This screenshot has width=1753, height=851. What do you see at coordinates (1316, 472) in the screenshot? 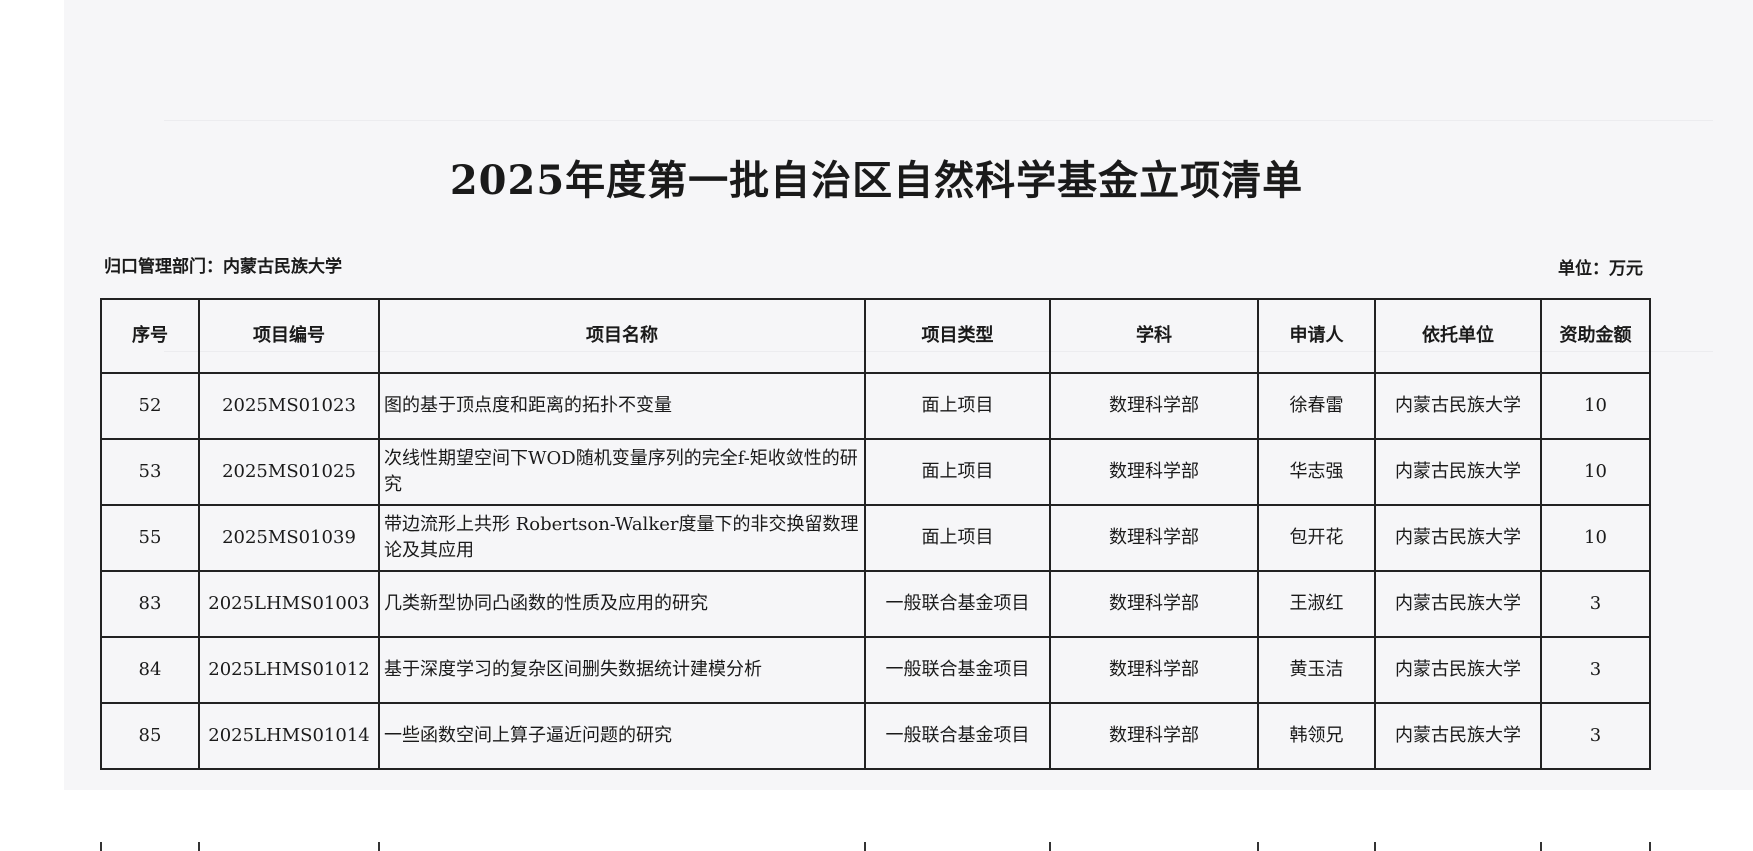
I see `cell-applicant: 华志强` at bounding box center [1316, 472].